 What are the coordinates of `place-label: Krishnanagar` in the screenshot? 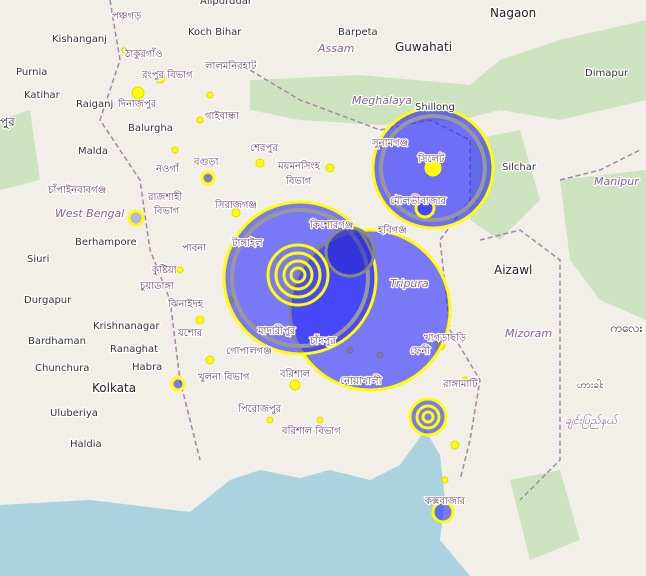 It's located at (126, 326).